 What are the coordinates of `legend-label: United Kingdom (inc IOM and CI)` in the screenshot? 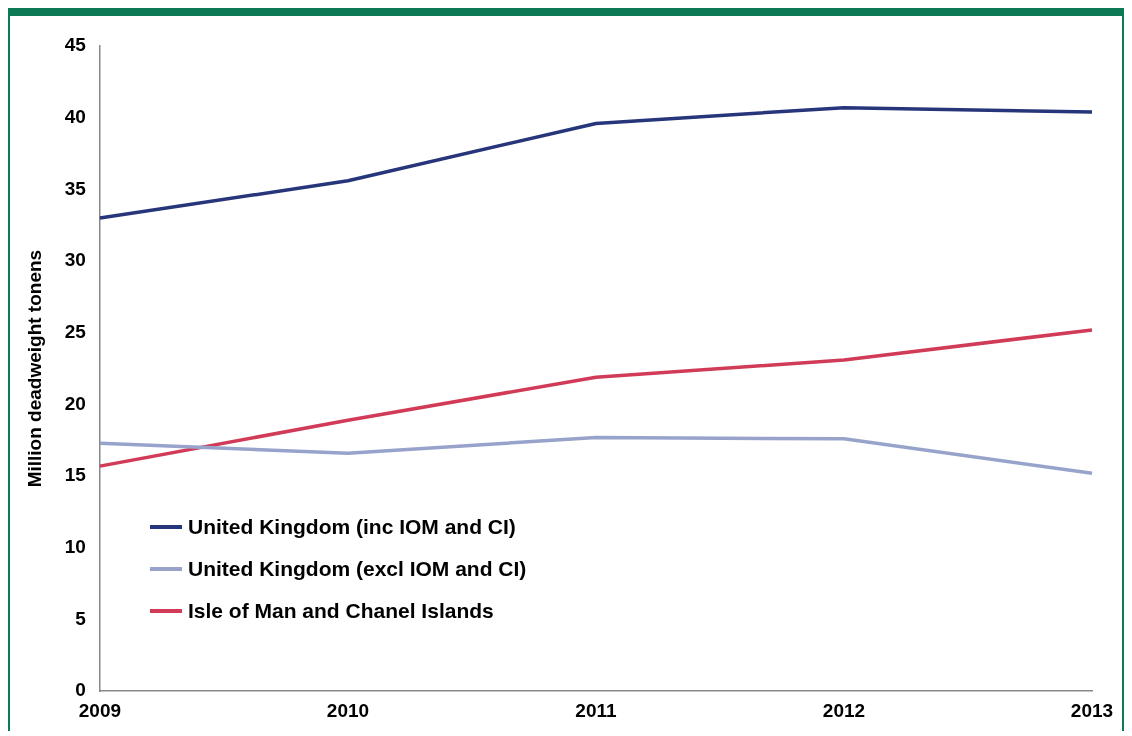 It's located at (352, 527).